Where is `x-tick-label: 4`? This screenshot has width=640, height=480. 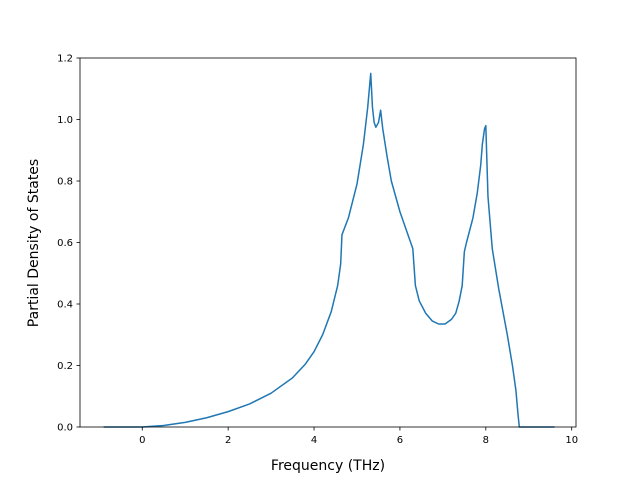
x-tick-label: 4 is located at coordinates (314, 440).